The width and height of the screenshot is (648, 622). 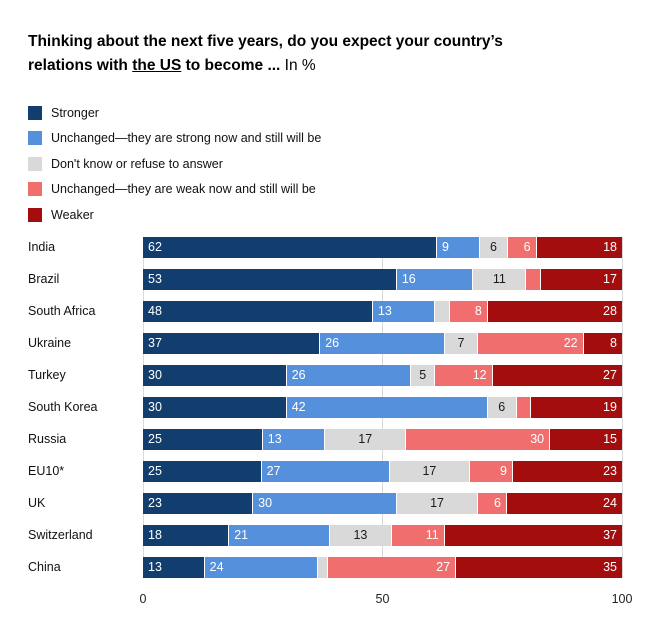 I want to click on bar-segment-label: 19, so click(x=610, y=406).